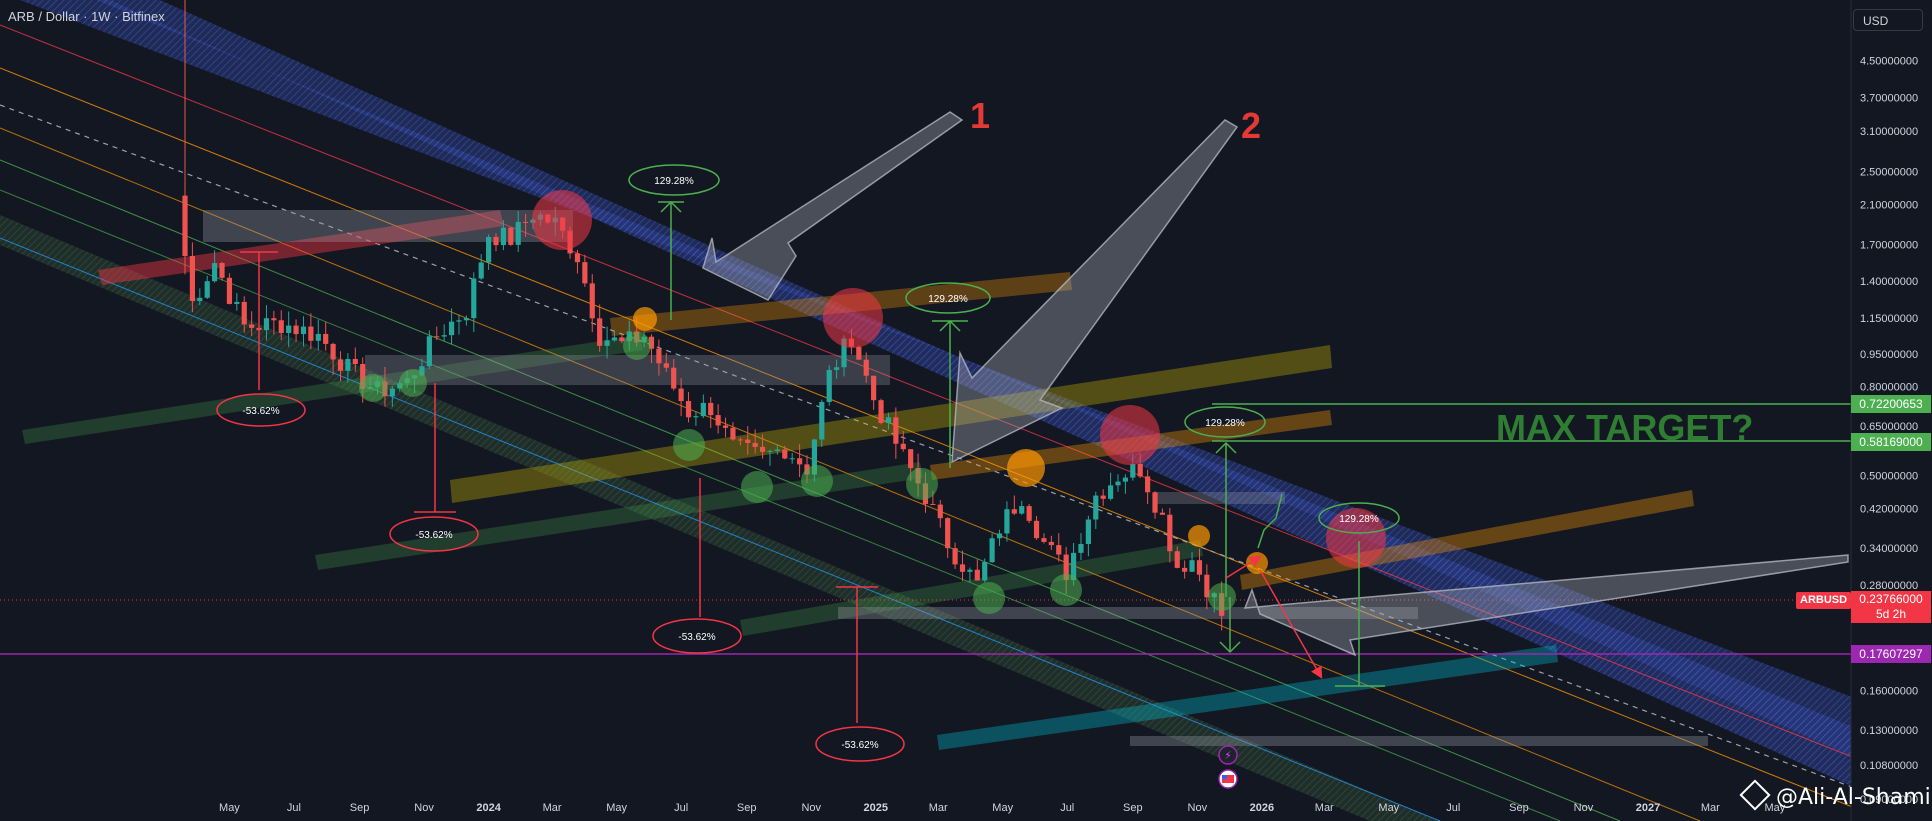  Describe the element at coordinates (1228, 779) in the screenshot. I see `us-flag-stripes` at that location.